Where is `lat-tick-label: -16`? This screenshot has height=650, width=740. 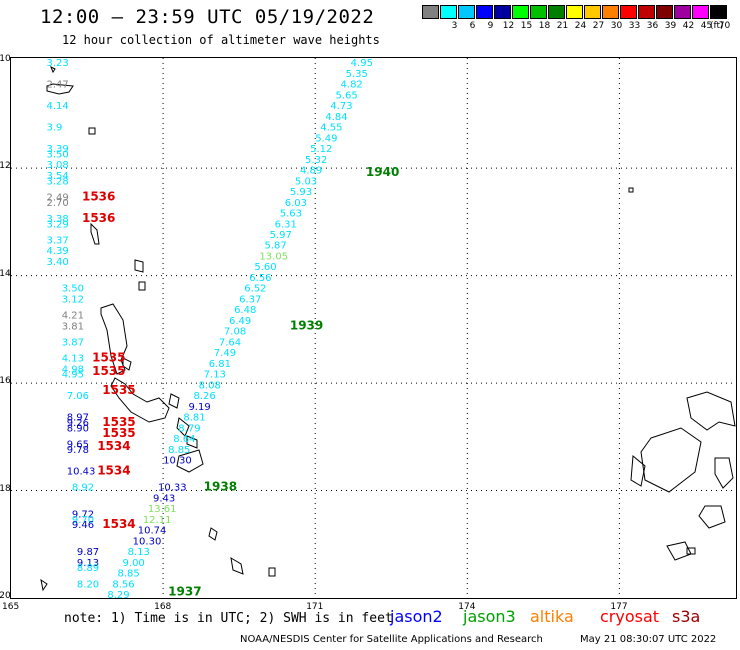 lat-tick-label: -16 is located at coordinates (5, 381).